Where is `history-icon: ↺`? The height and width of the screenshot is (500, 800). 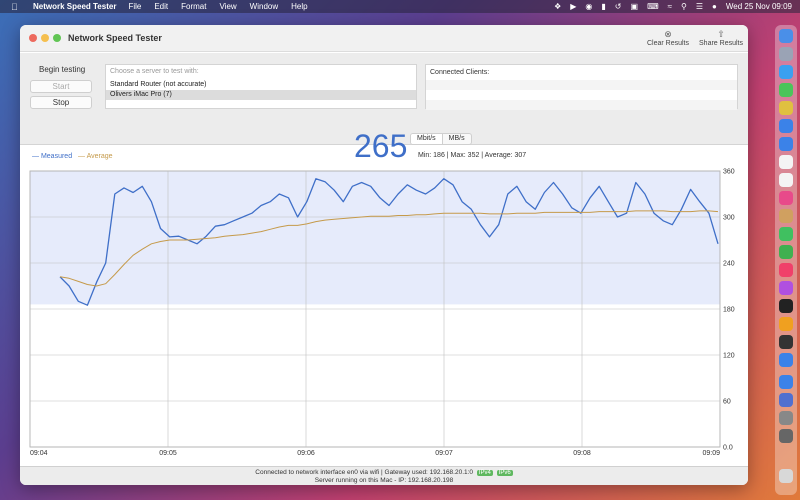 history-icon: ↺ is located at coordinates (618, 6).